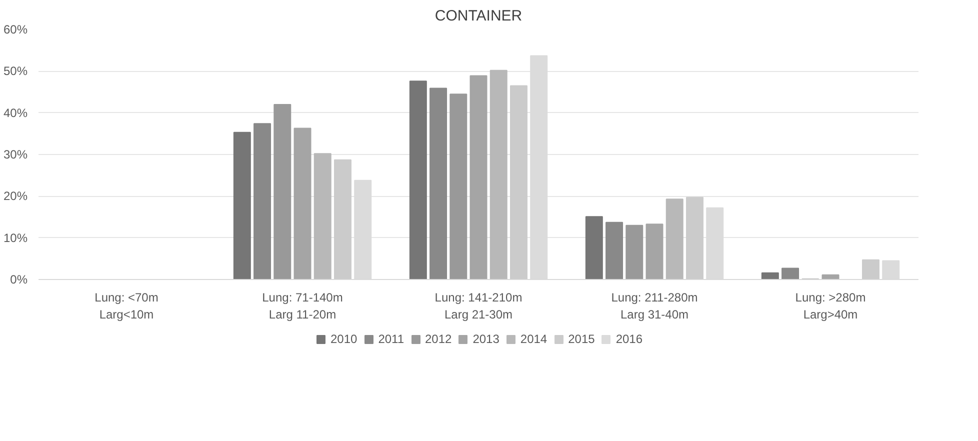  Describe the element at coordinates (486, 339) in the screenshot. I see `legend-label: 2013` at that location.